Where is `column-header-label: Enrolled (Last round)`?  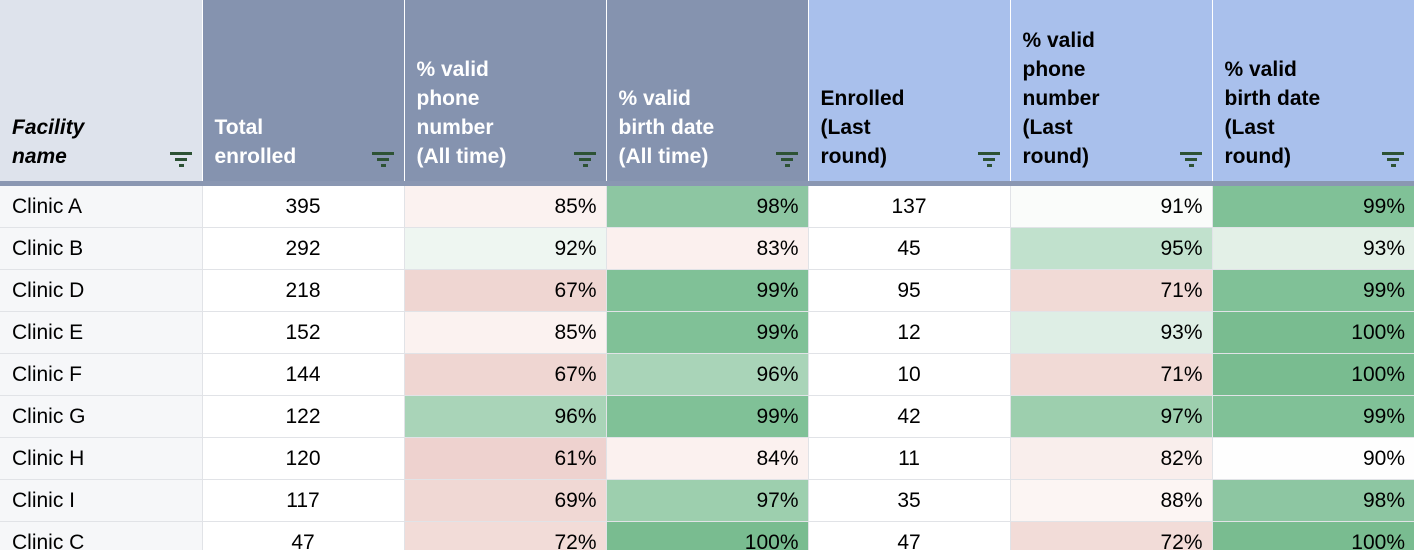
column-header-label: Enrolled (Last round) is located at coordinates (862, 127).